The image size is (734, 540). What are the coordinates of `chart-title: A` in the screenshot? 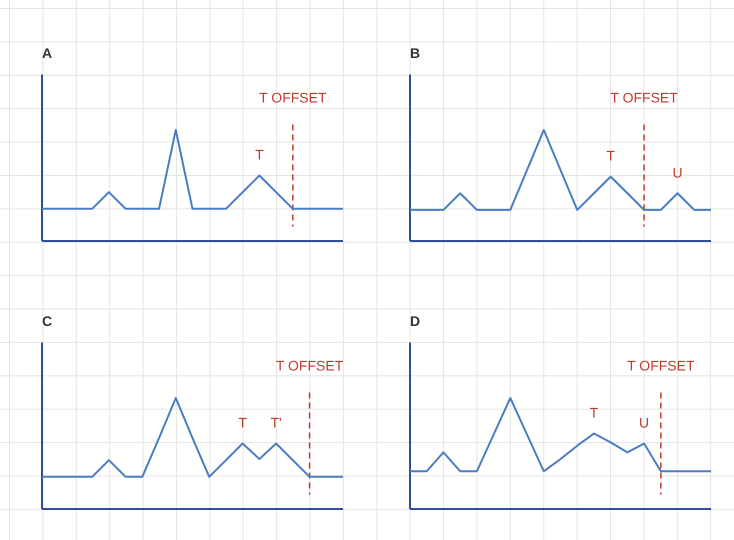 It's located at (47, 53).